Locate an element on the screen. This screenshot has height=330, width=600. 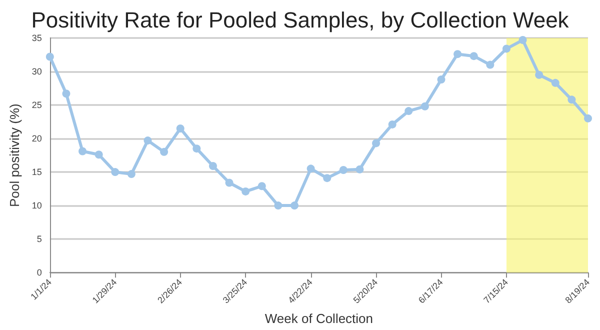
y-tick-label: 5 is located at coordinates (39, 239).